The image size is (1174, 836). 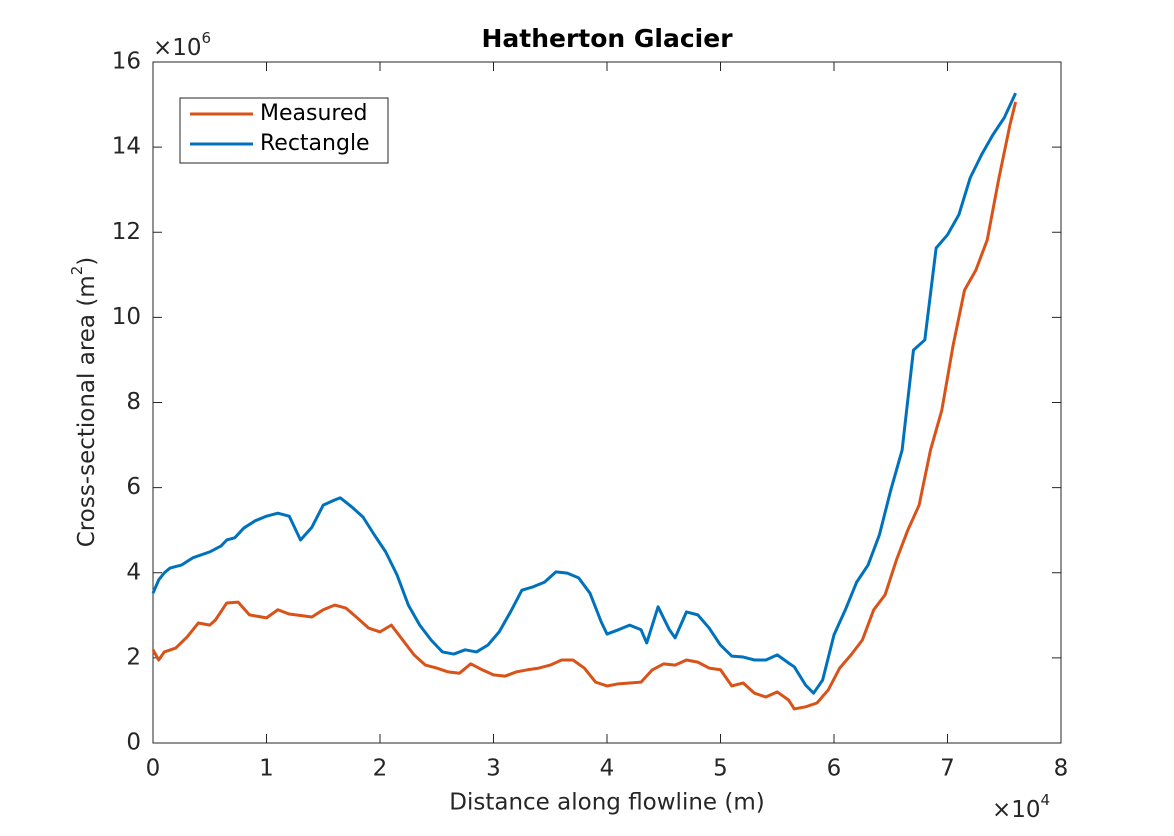 I want to click on y-label-sup: 2, so click(x=77, y=271).